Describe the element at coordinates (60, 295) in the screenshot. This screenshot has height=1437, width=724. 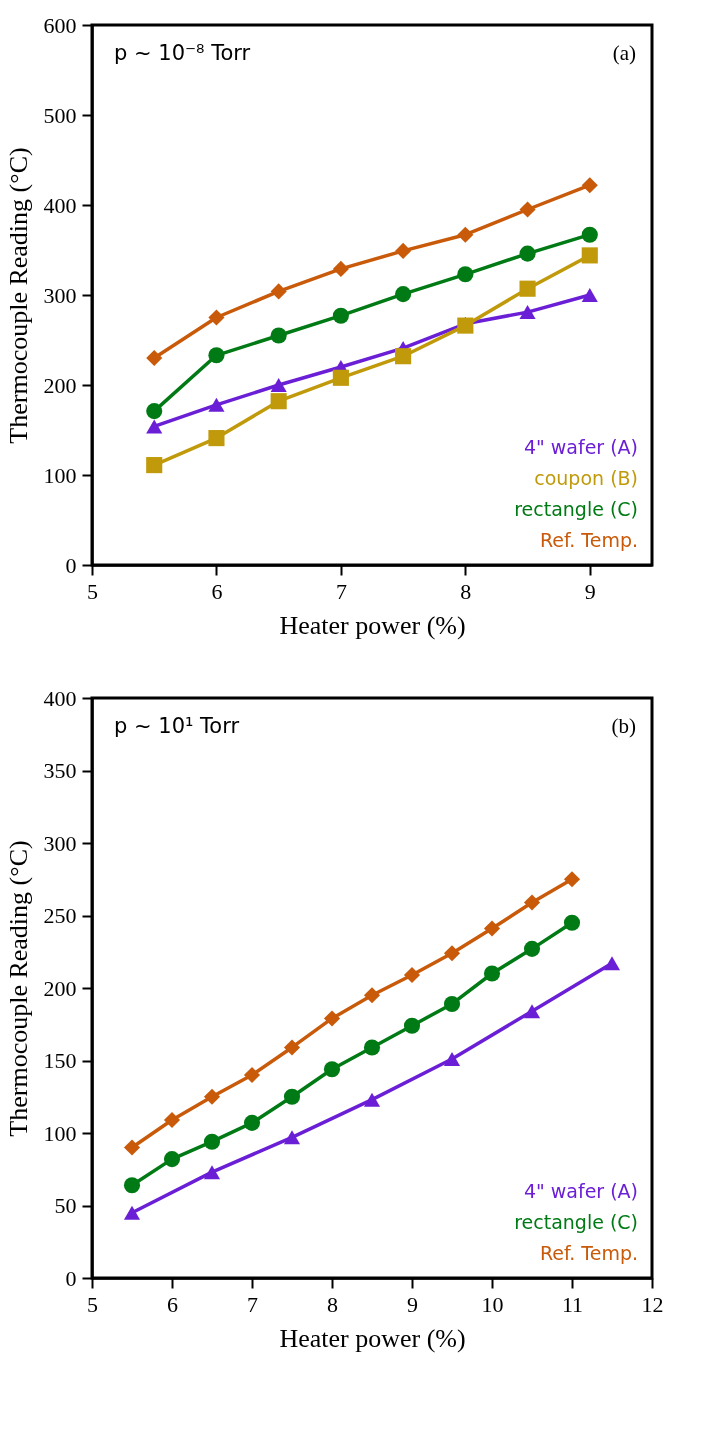
I see `y-tick-label: 300` at that location.